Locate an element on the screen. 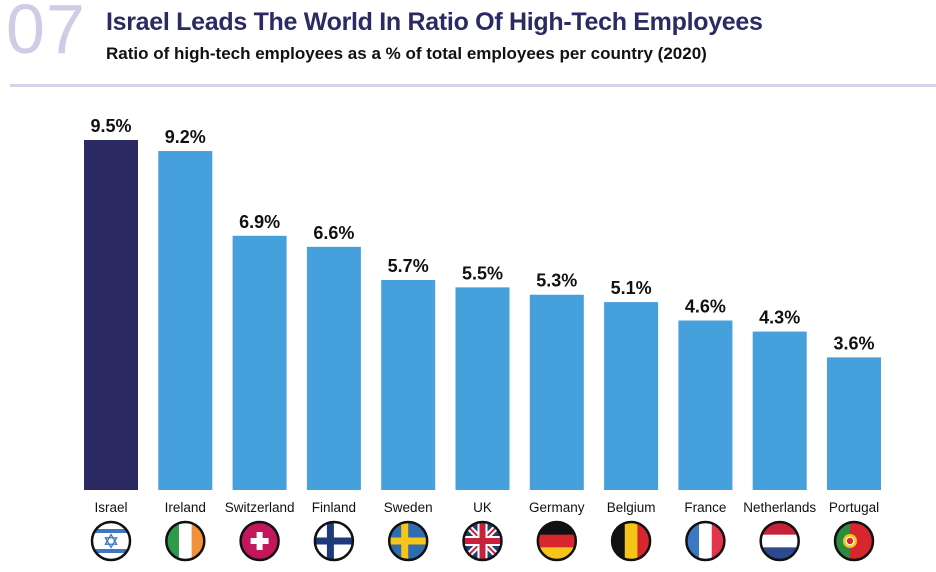 Image resolution: width=936 pixels, height=572 pixels. value-label-finland: 6.6% is located at coordinates (333, 233).